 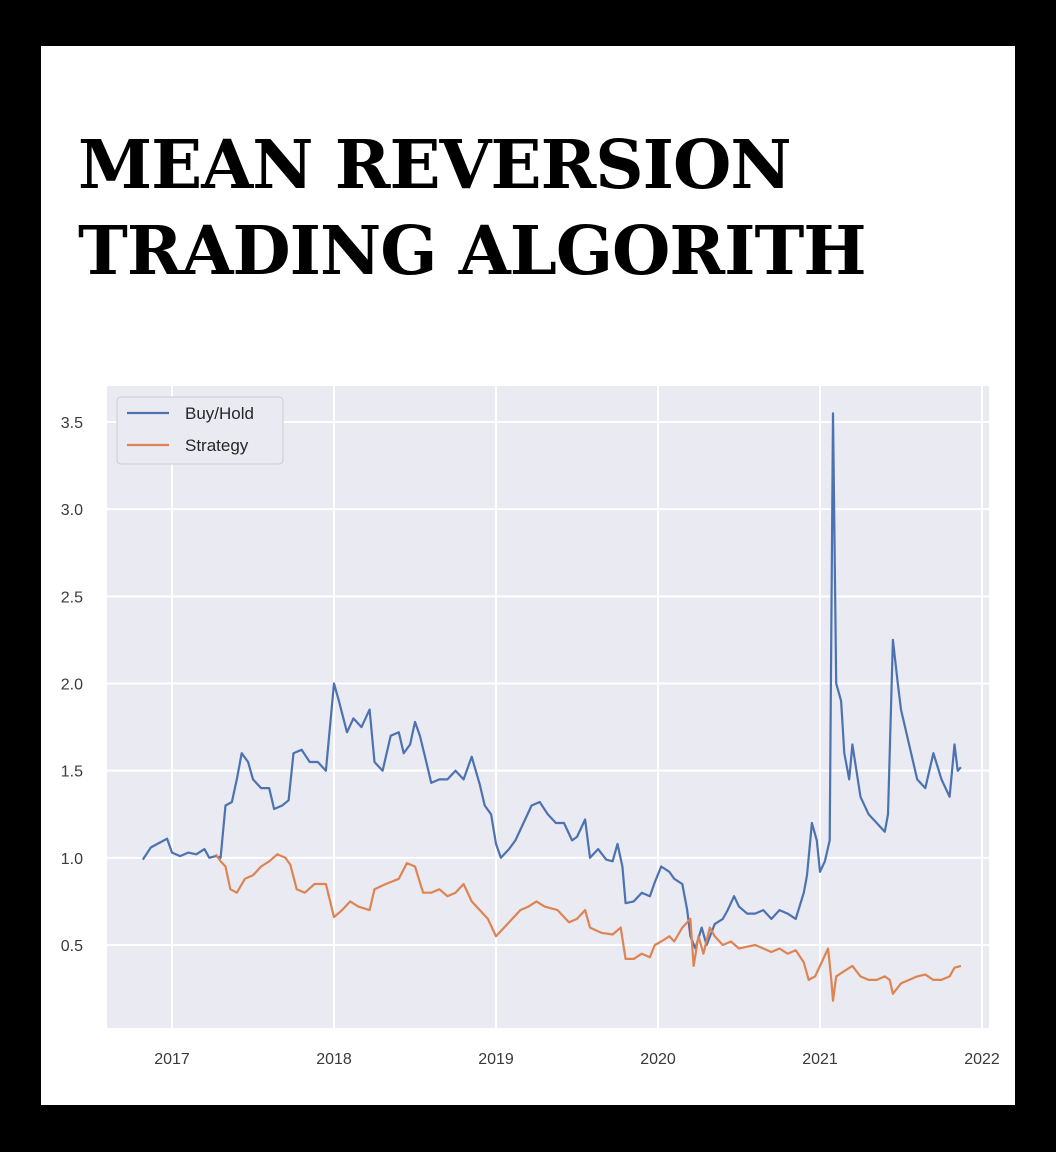 What do you see at coordinates (72, 772) in the screenshot?
I see `y-tick-label: 1.5` at bounding box center [72, 772].